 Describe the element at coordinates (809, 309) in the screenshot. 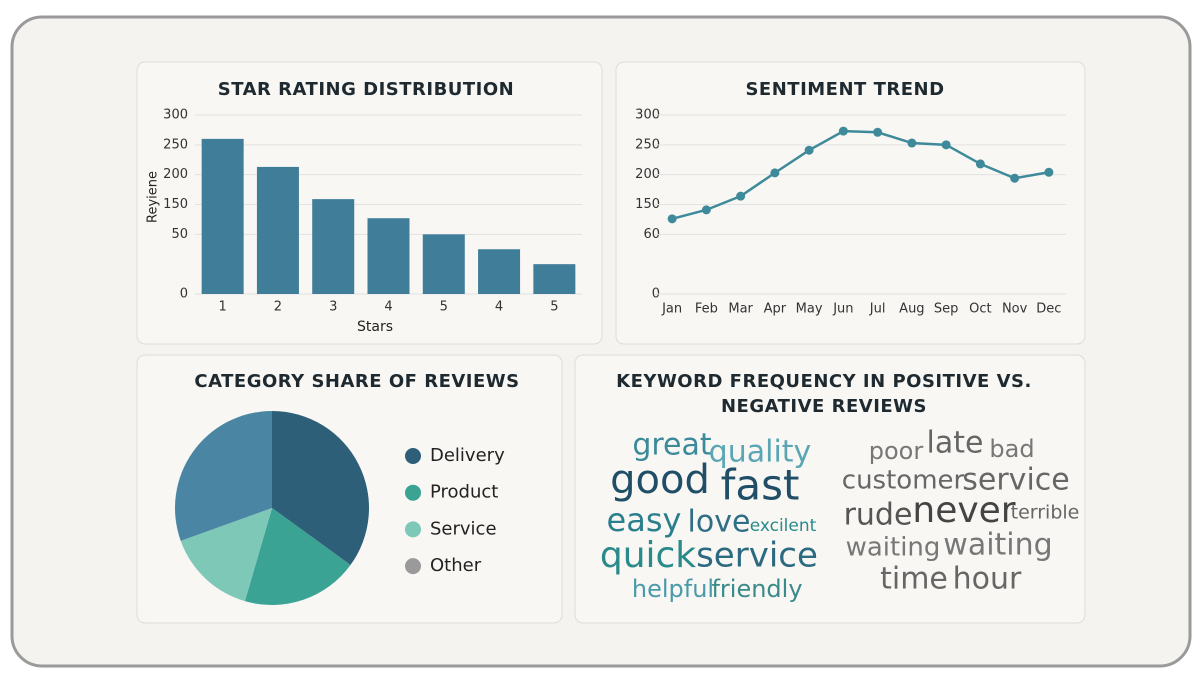

I see `x-tick-label: May` at that location.